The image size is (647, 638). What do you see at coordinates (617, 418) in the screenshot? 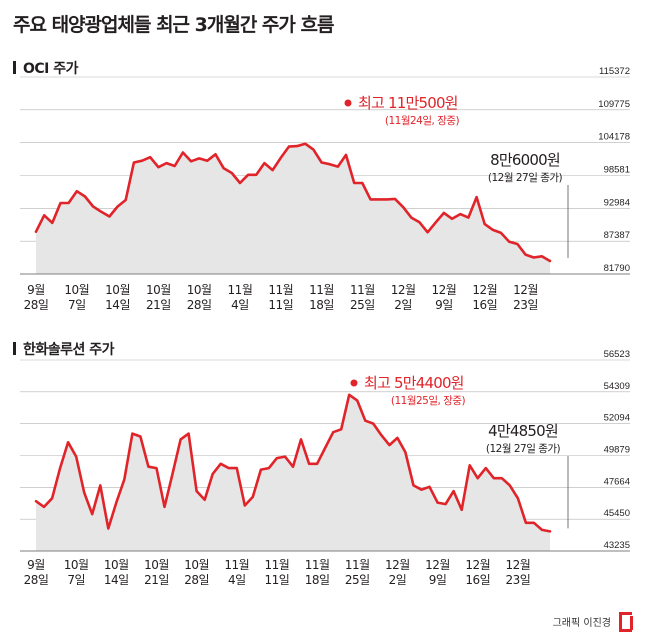
I see `y-tick-label: 52094` at bounding box center [617, 418].